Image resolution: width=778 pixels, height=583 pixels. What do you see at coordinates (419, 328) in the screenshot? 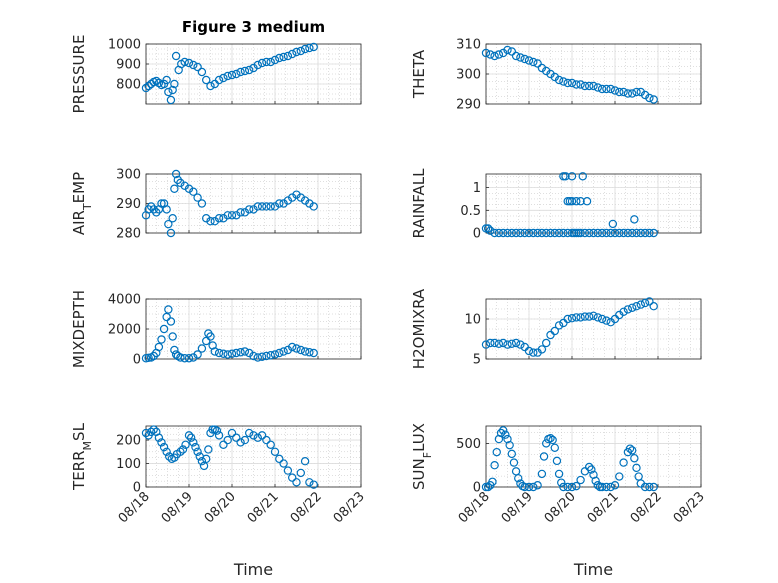
I see `y-axis-label: H2OMIXRA` at bounding box center [419, 328].